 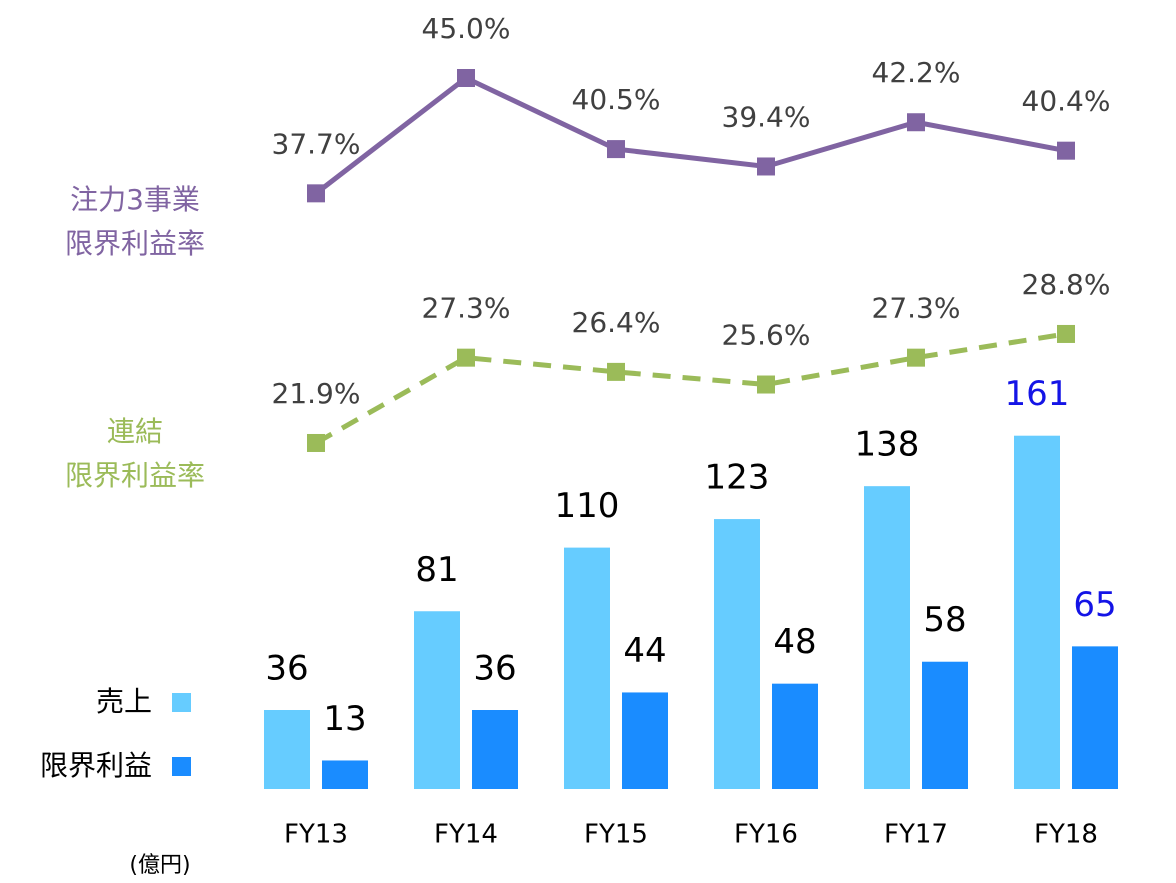 I want to click on bar-value-label: 13, so click(x=344, y=719).